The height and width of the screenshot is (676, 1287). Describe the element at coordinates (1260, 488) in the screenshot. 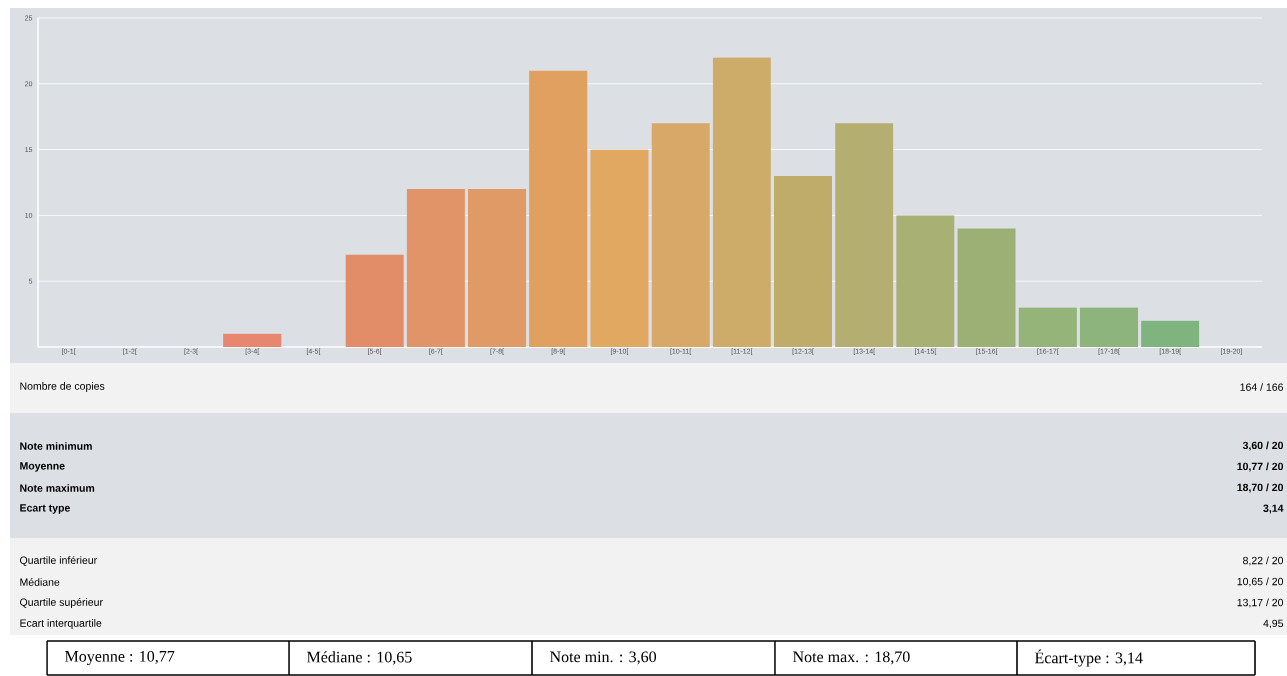

I see `text: 18,70 / 20` at that location.